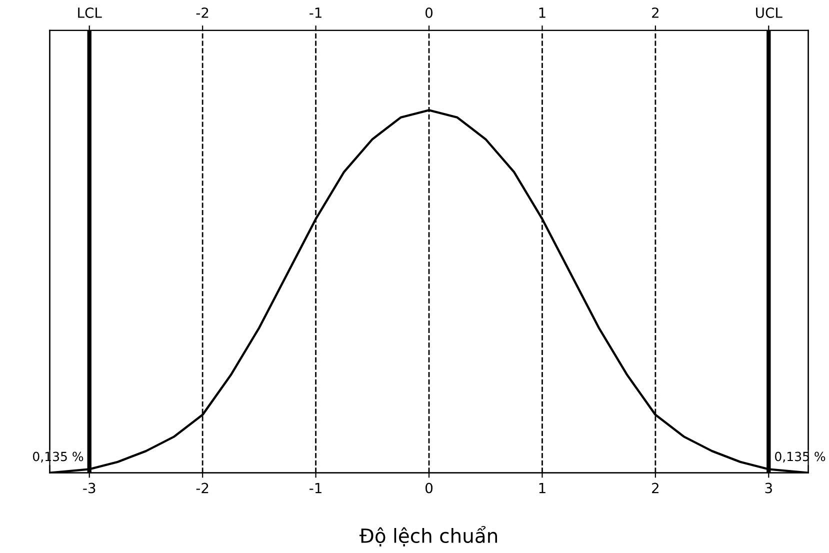  I want to click on x-tick-label: -3, so click(89, 488).